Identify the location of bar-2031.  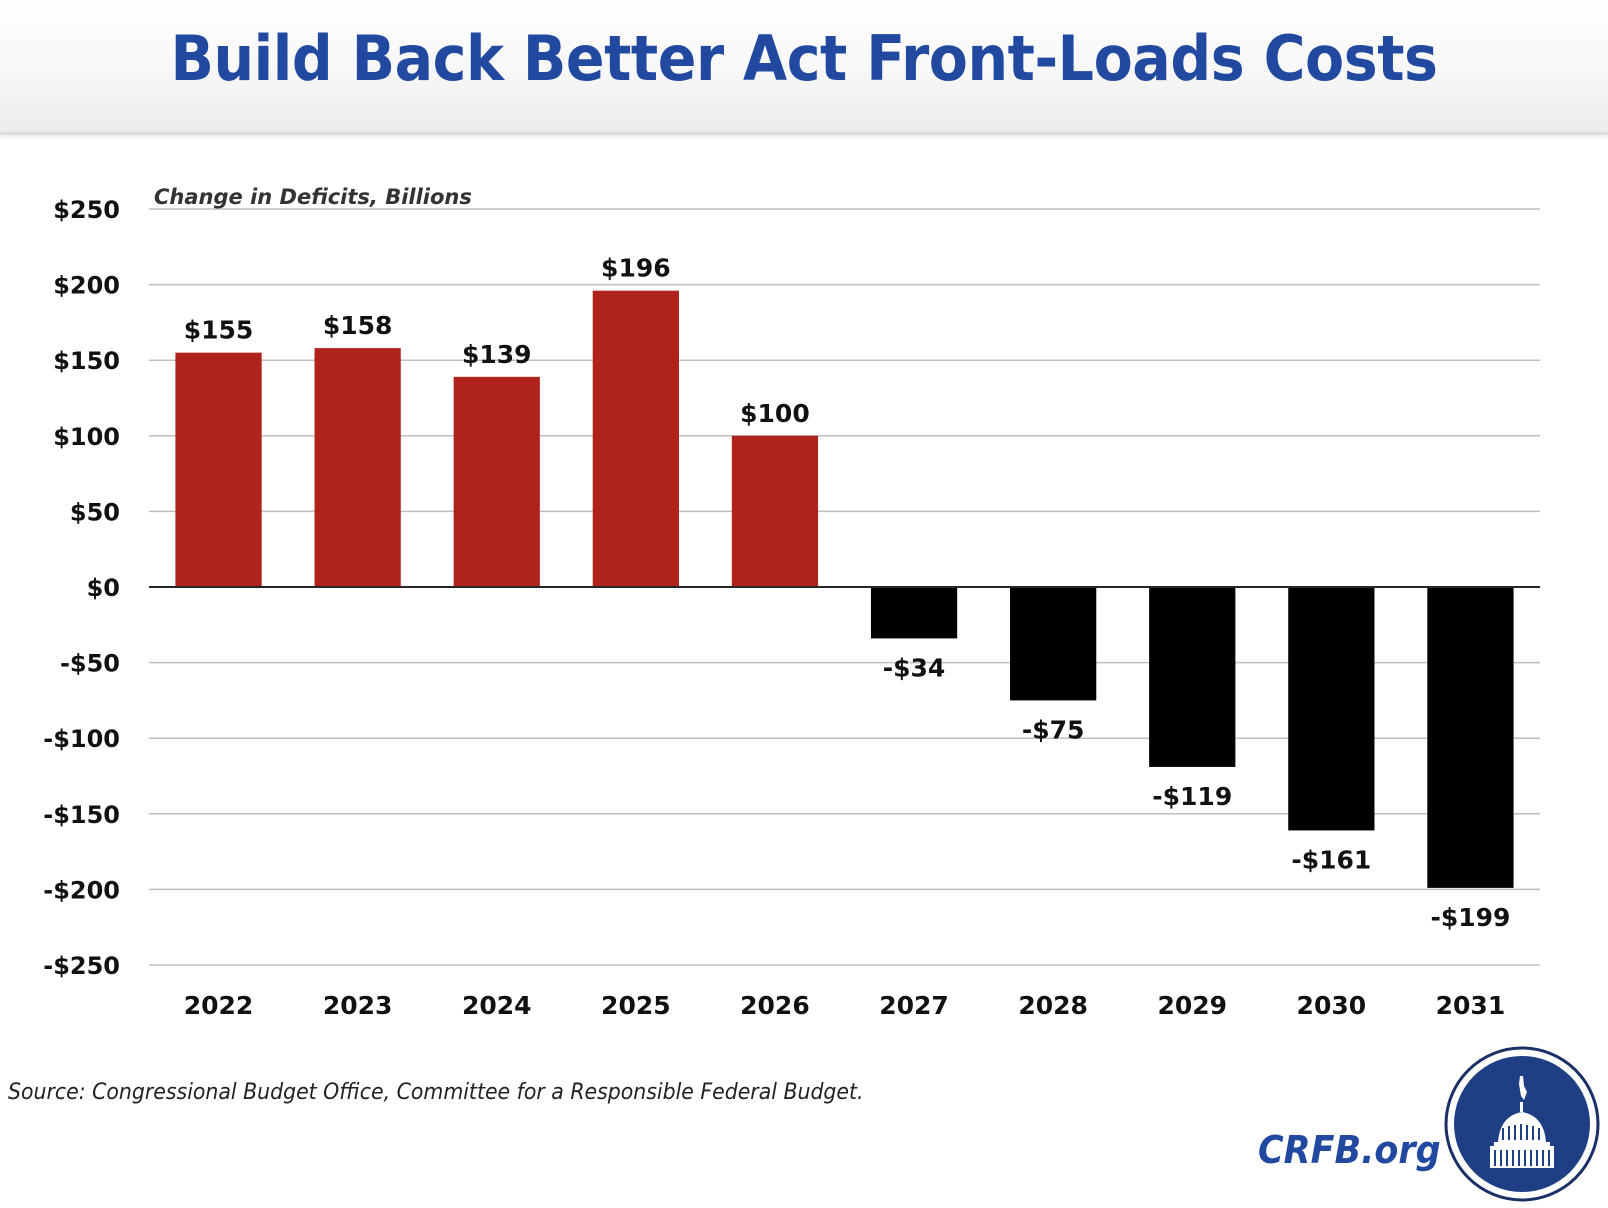
(1470, 737).